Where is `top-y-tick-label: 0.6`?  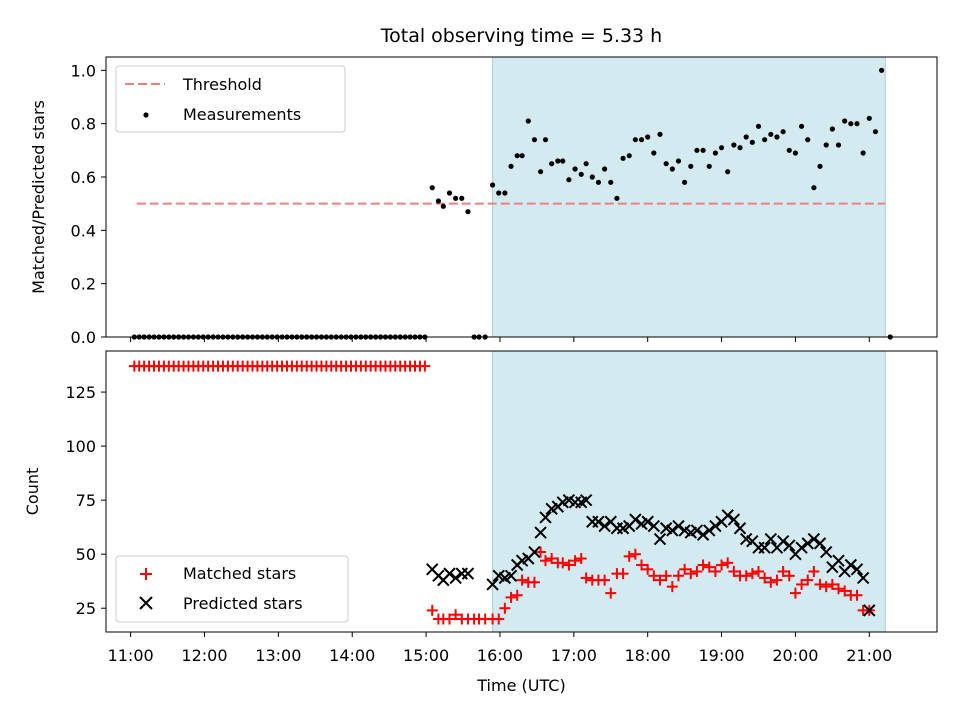
top-y-tick-label: 0.6 is located at coordinates (83, 177).